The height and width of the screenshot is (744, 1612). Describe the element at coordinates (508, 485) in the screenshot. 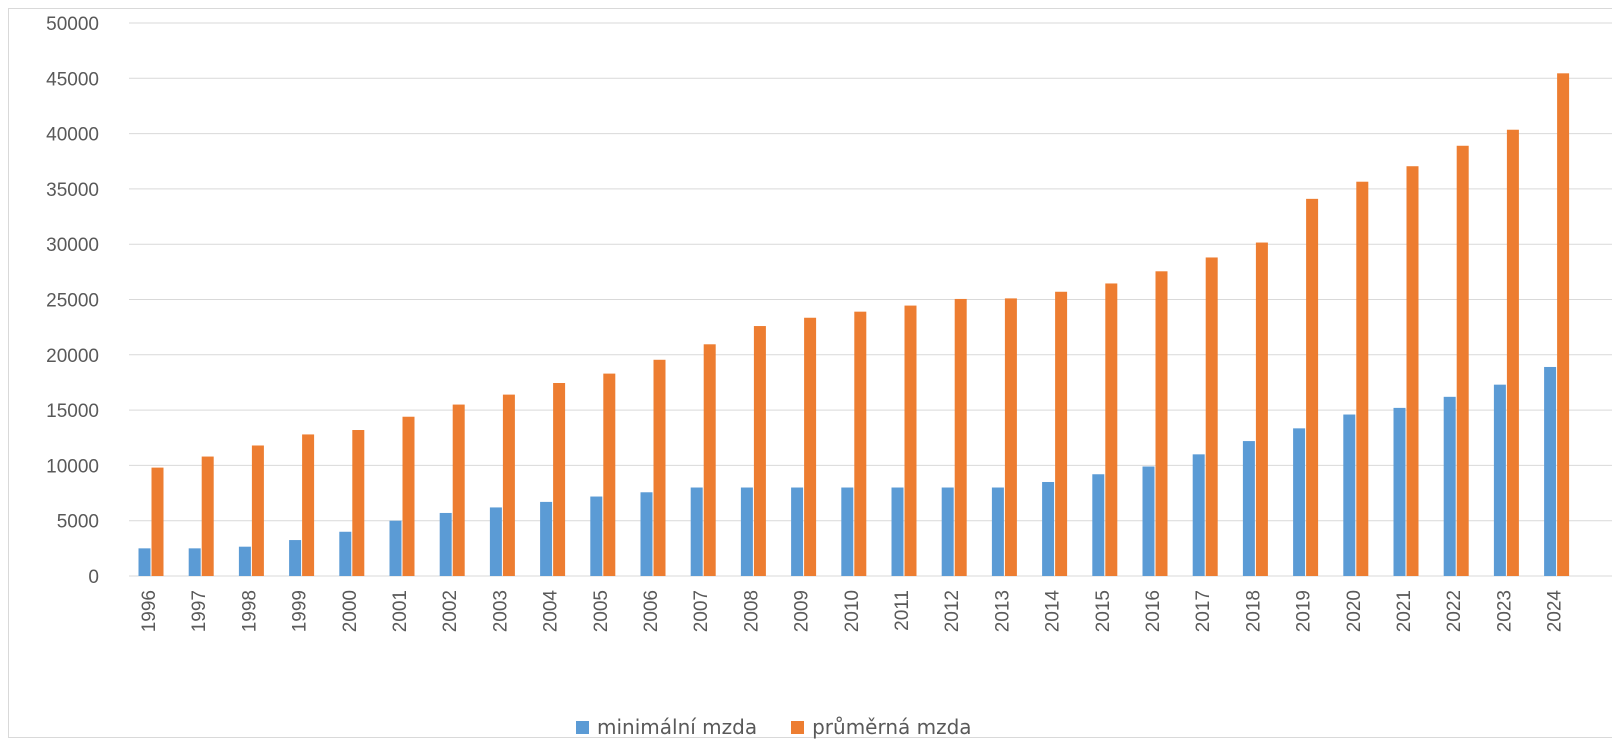

I see `bar-avg-2003` at that location.